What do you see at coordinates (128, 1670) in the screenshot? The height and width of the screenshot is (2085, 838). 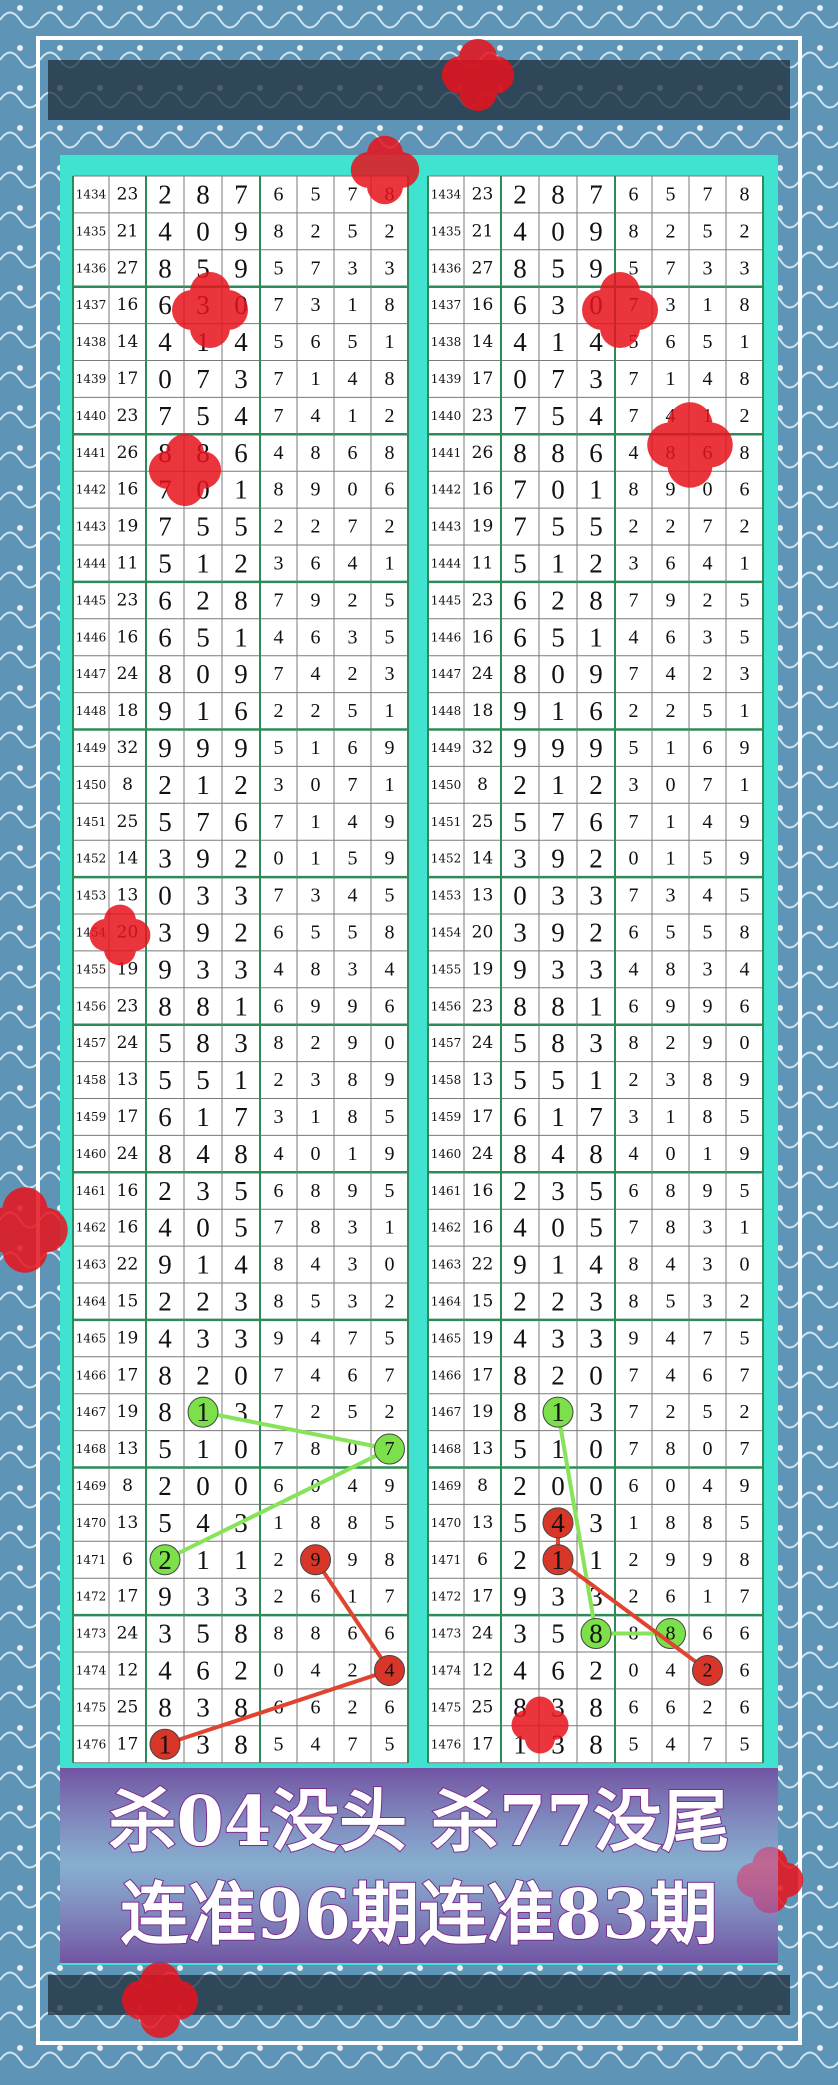 I see `cell: 12` at bounding box center [128, 1670].